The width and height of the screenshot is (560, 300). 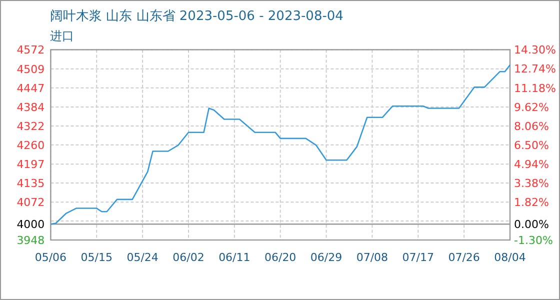 I want to click on chart-title: 阔叶木浆 山东 山东省 2023-05-06 - 2023-08-04, so click(x=197, y=16).